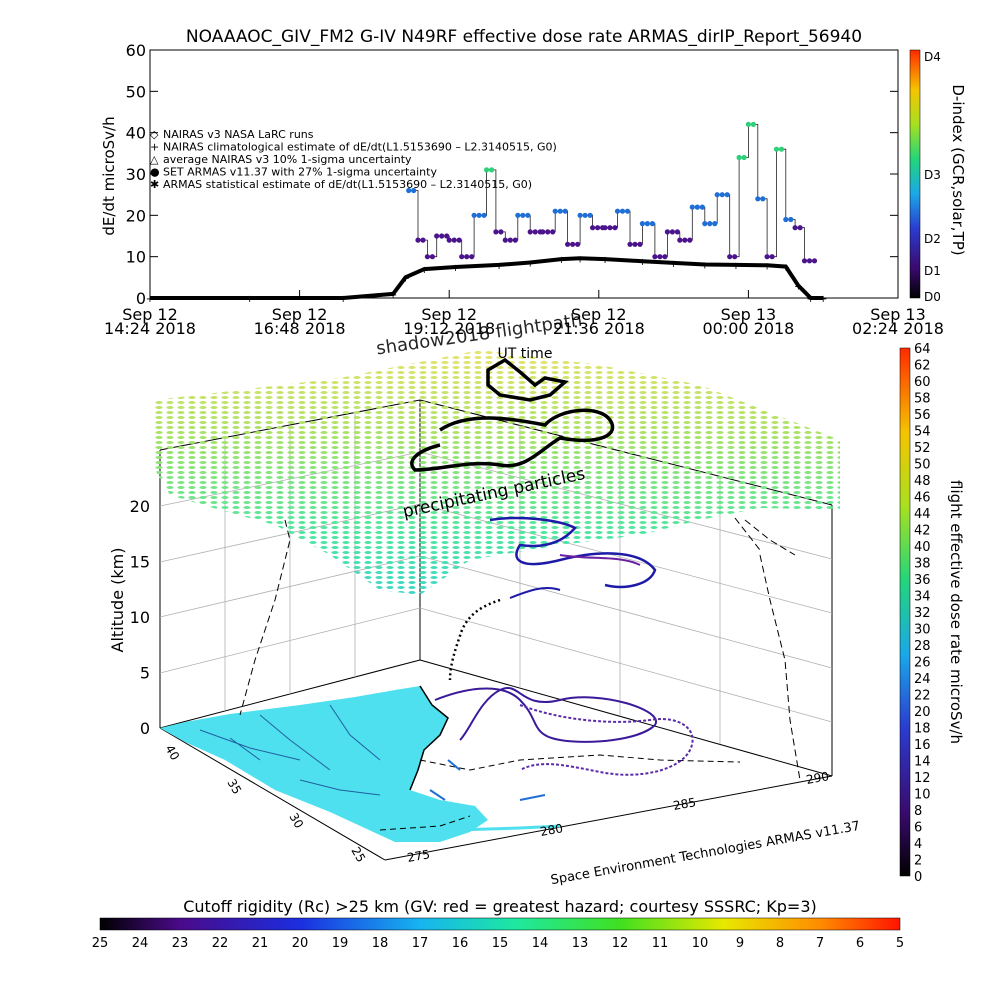  Describe the element at coordinates (561, 744) in the screenshot. I see `ground-track` at that location.